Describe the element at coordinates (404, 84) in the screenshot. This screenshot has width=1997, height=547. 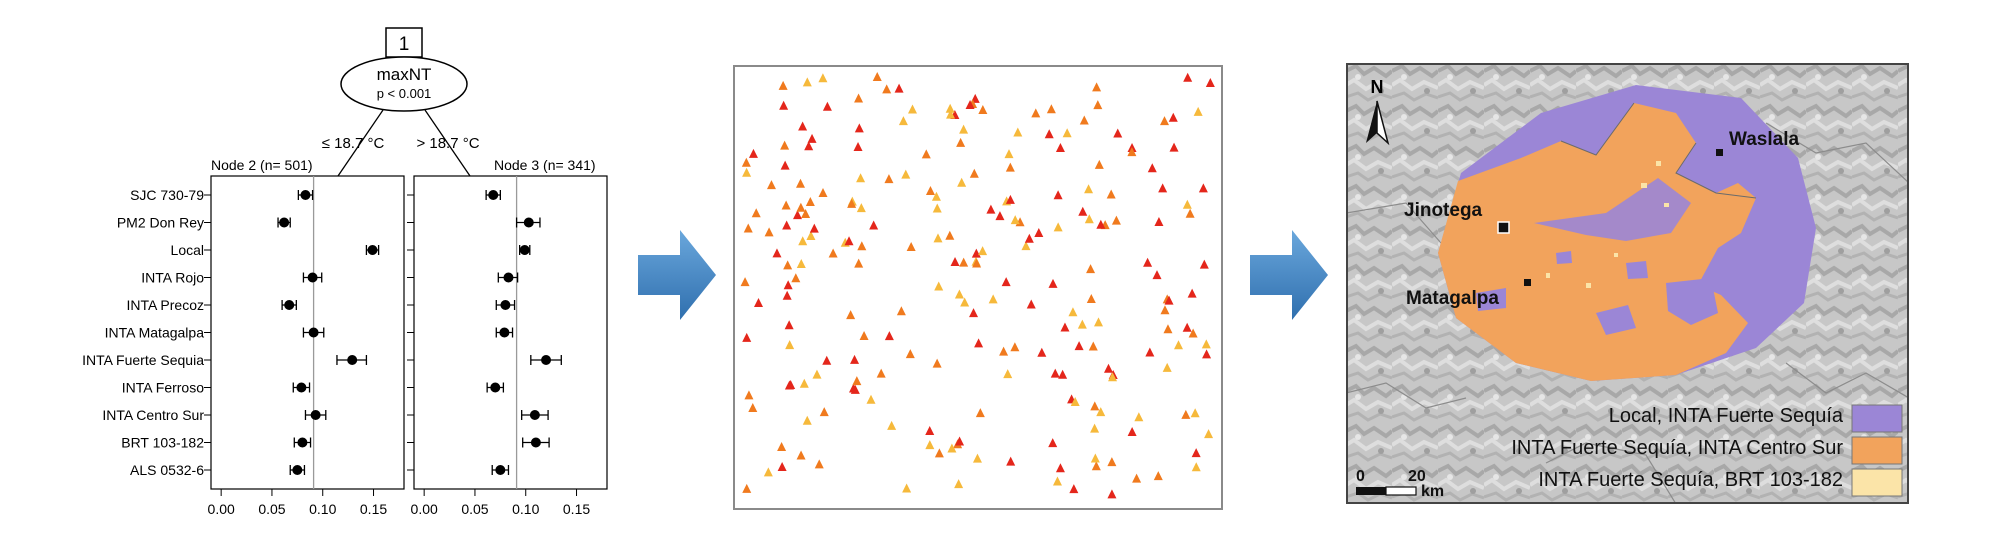
I see `split-node` at that location.